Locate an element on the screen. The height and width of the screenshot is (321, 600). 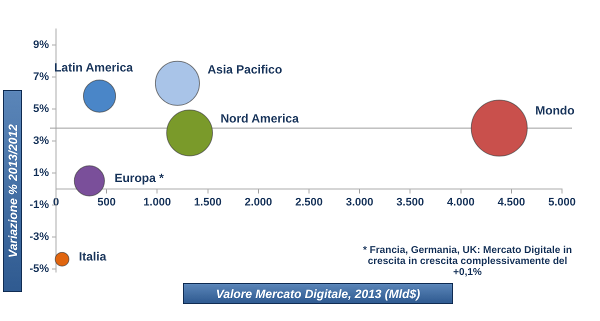
y-tick-label: 1% is located at coordinates (41, 172).